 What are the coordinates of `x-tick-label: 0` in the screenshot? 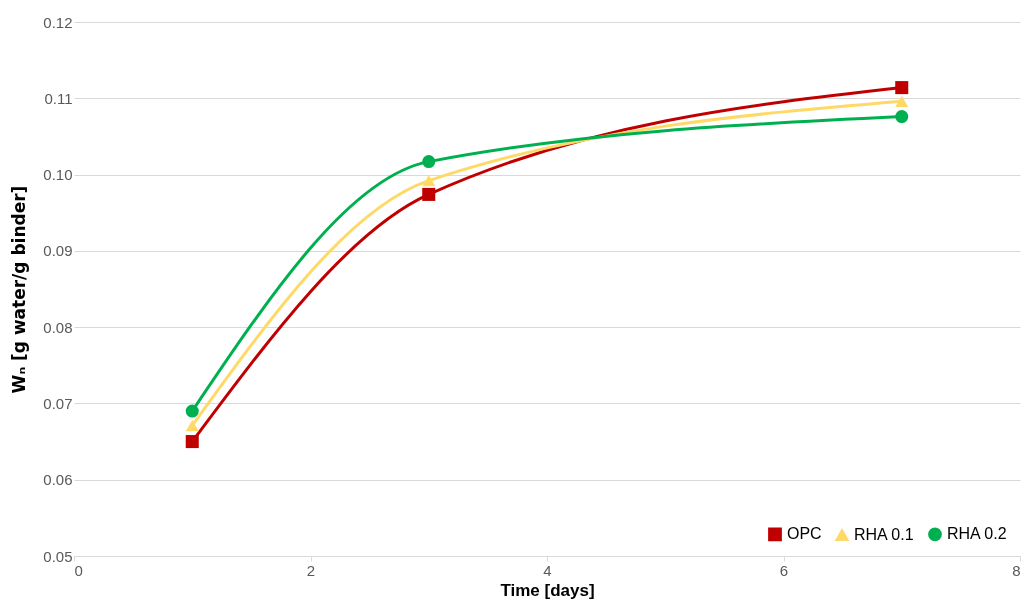 It's located at (78, 570).